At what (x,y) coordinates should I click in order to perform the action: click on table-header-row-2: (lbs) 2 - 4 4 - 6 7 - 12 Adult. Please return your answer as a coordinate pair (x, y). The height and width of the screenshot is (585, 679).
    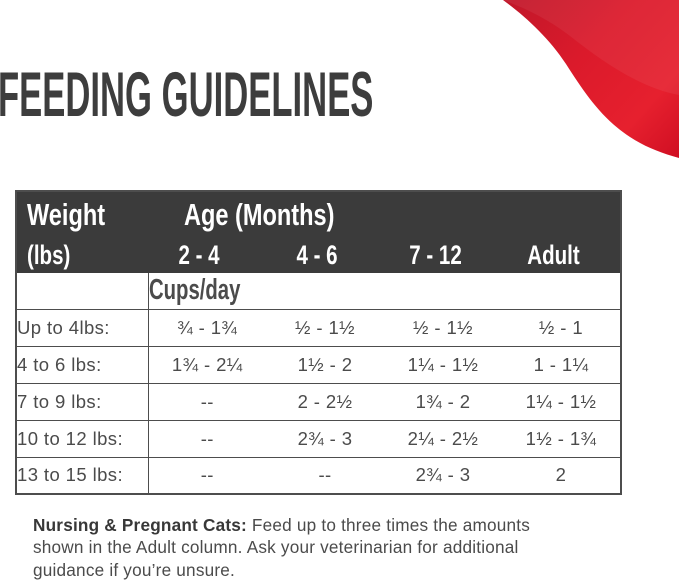
    Looking at the image, I should click on (319, 255).